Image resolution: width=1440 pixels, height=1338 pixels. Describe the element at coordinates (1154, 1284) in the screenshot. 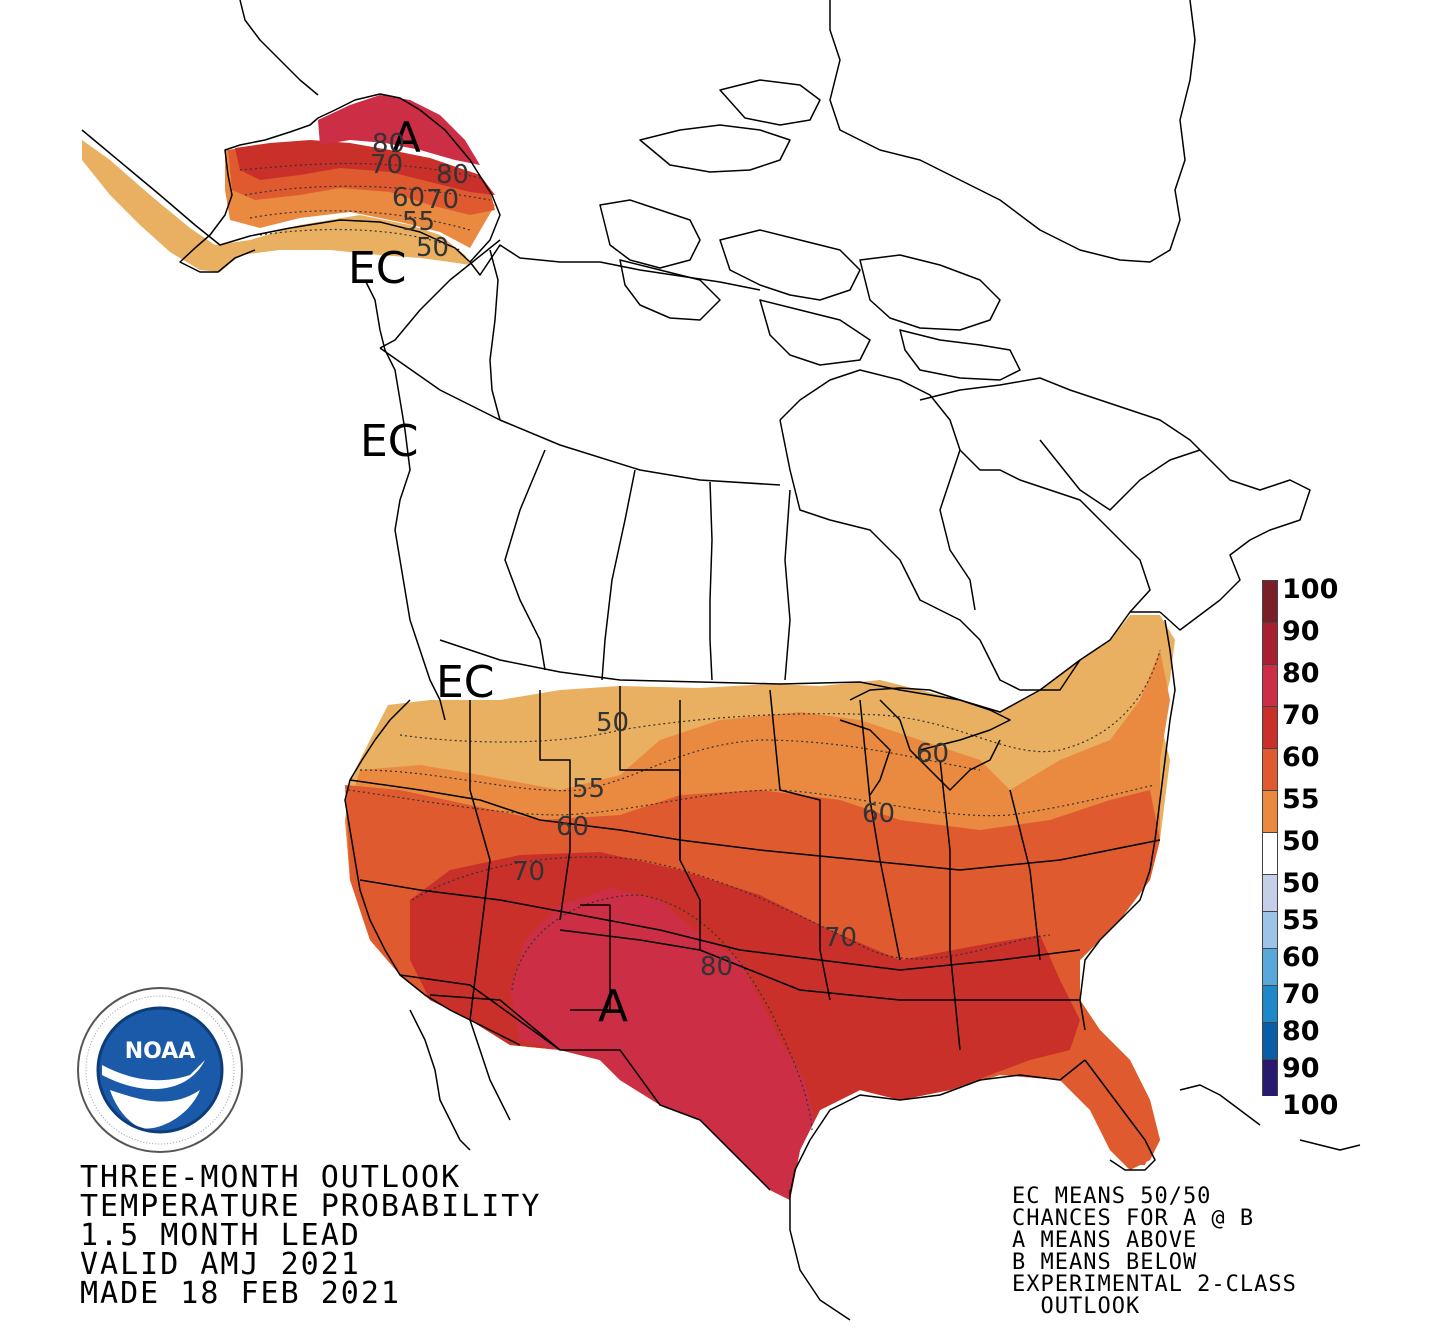

I see `note-line: EXPERIMENTAL 2-CLASS` at that location.